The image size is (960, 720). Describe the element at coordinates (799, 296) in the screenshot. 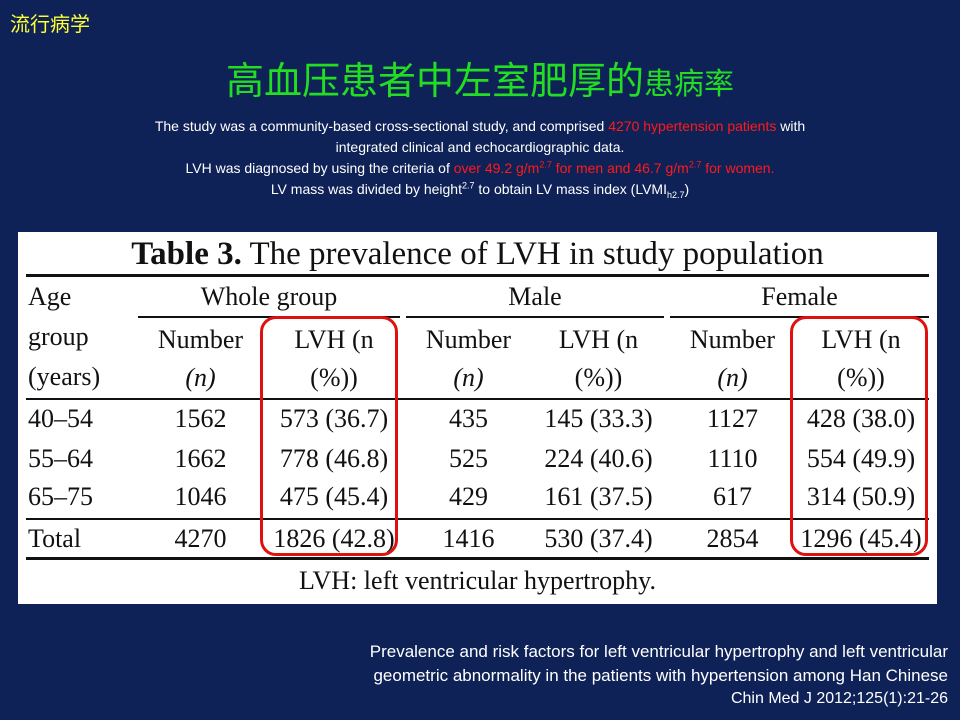

I see `header-female: Female` at that location.